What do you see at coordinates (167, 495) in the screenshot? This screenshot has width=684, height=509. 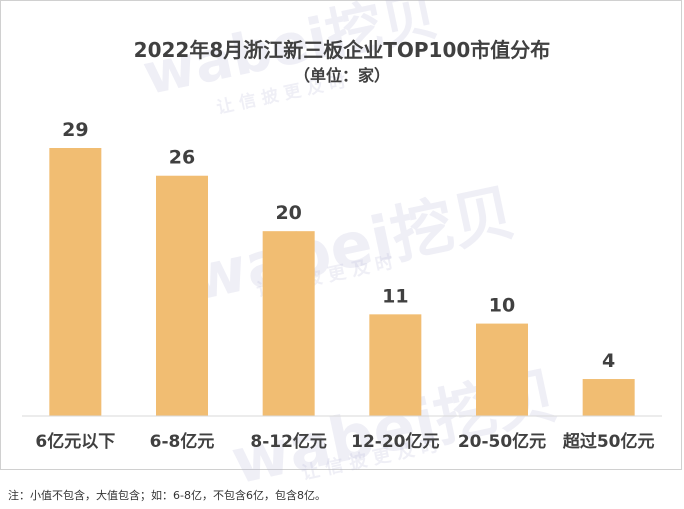 I see `footnote: 注：小值不包含，大值包含；如：6-8亿，不包含6亿，包含8亿。` at bounding box center [167, 495].